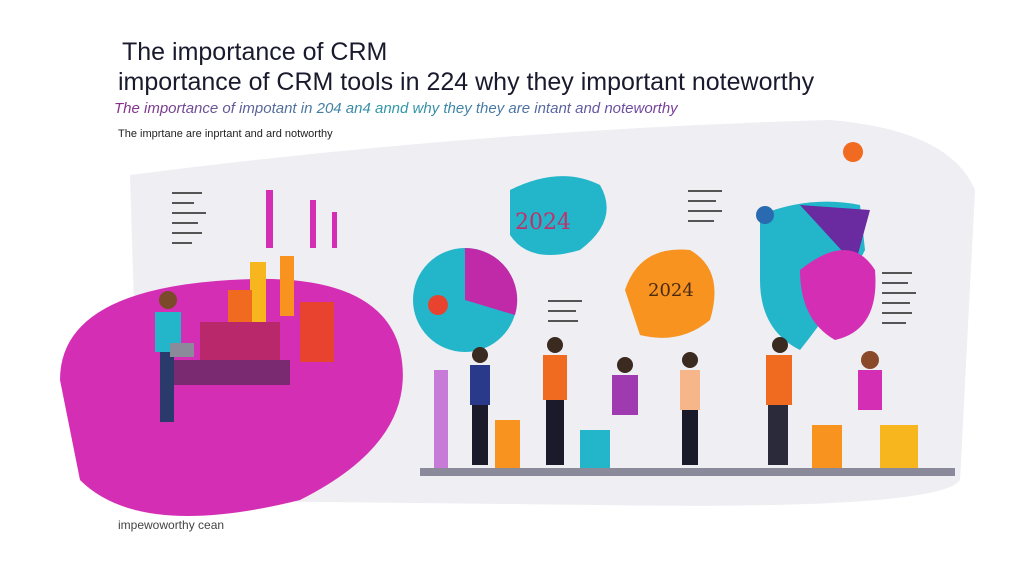  Describe the element at coordinates (543, 222) in the screenshot. I see `year-badge: 2024` at that location.